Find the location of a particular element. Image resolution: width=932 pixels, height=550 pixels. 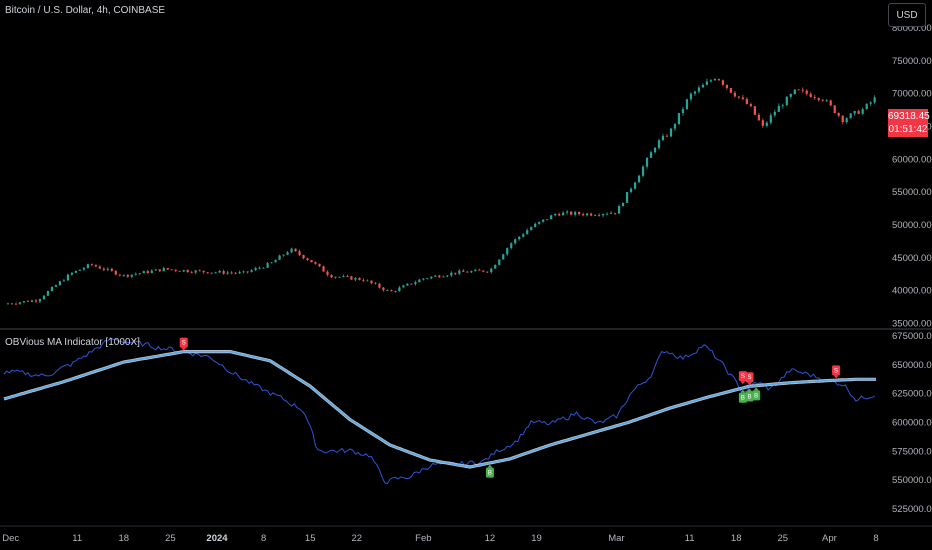

indicator-tick-label: 675000.00 is located at coordinates (912, 336).